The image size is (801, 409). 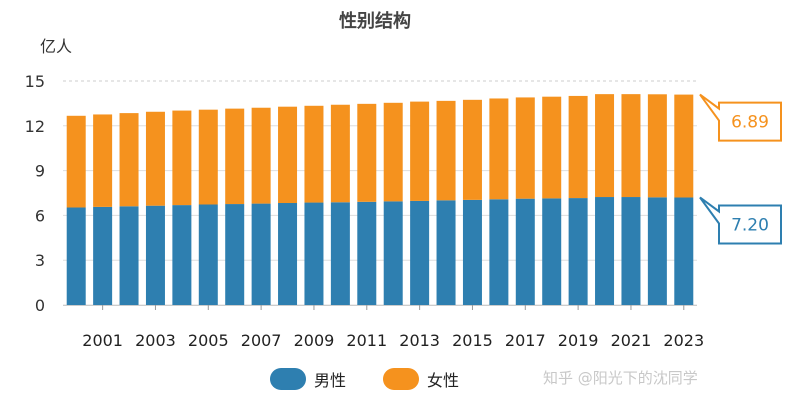 I want to click on bar-女性-2017, so click(x=525, y=148).